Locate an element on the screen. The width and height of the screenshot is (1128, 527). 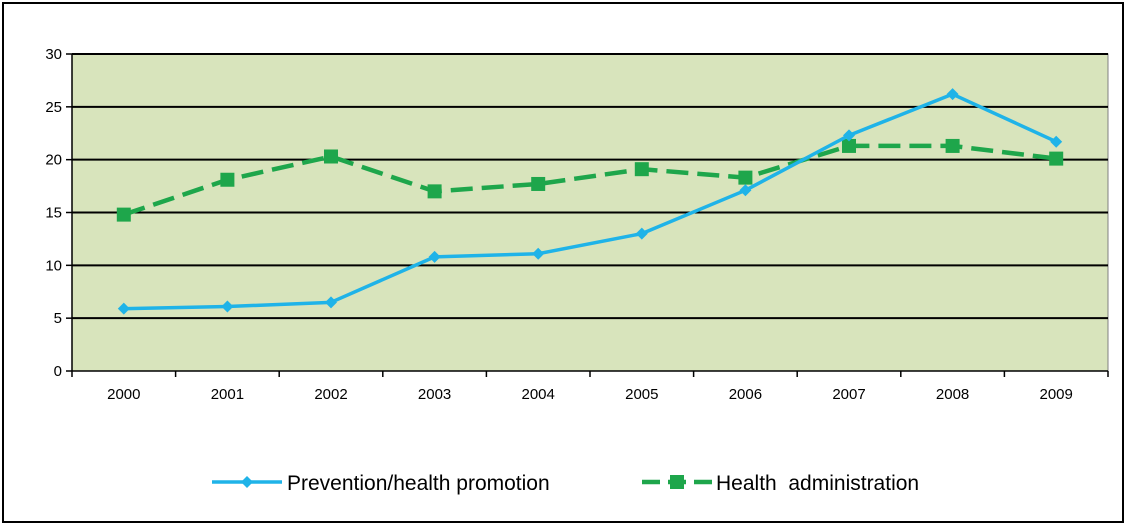
x-tick-label: 2007 is located at coordinates (848, 394).